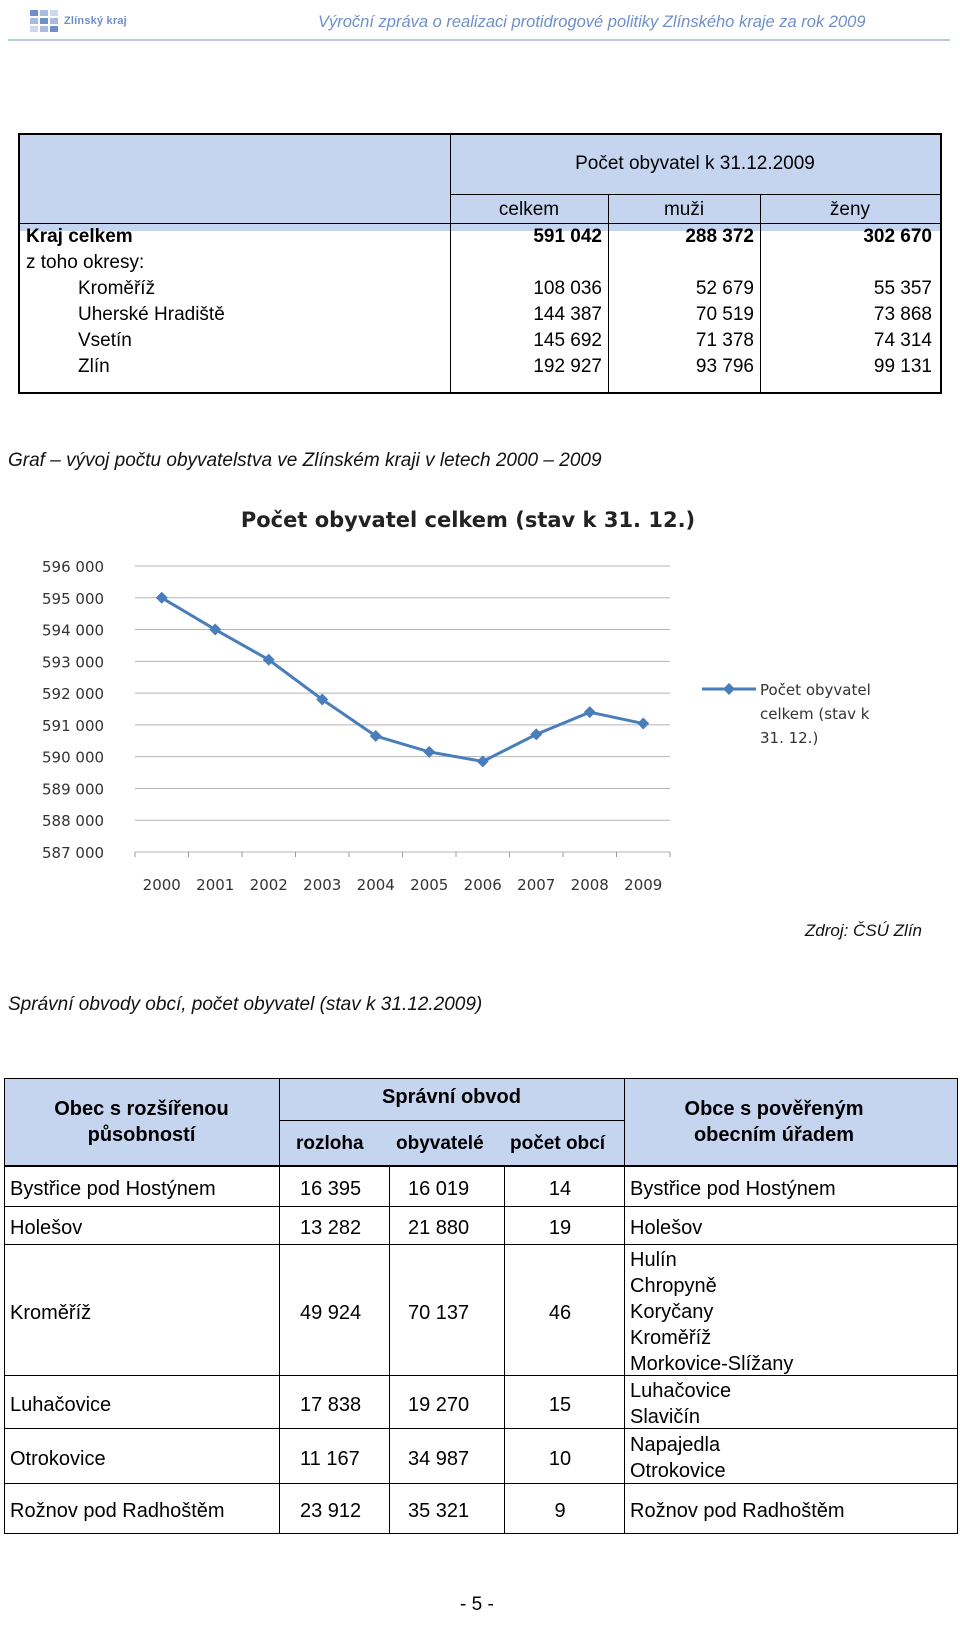  What do you see at coordinates (439, 1511) in the screenshot?
I see `obyvatele-value: 35 321` at bounding box center [439, 1511].